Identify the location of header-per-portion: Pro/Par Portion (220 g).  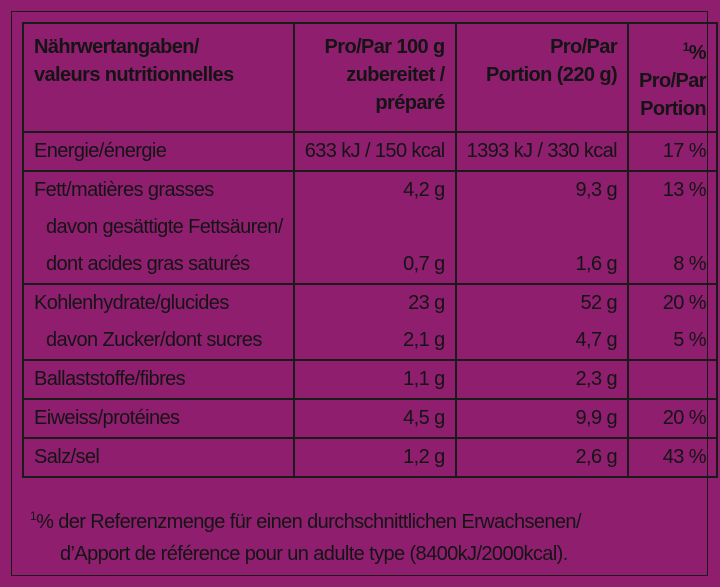
(542, 77).